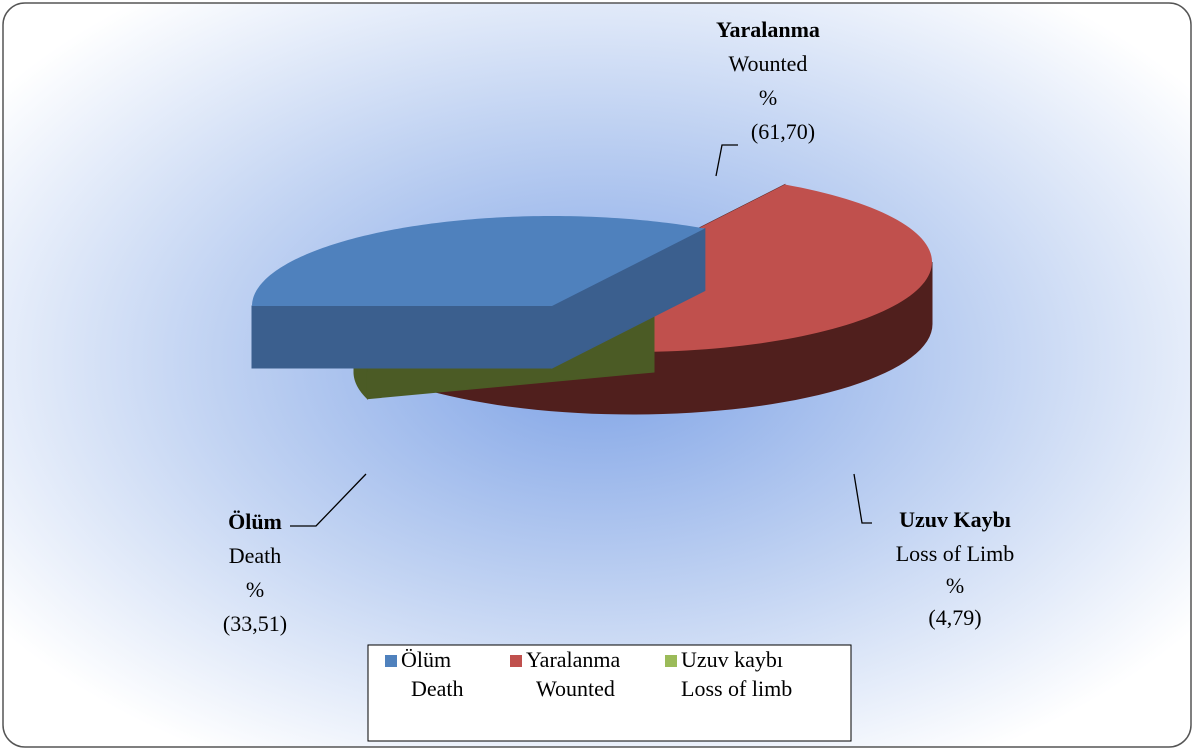  I want to click on legend-sublabel: Death, so click(437, 688).